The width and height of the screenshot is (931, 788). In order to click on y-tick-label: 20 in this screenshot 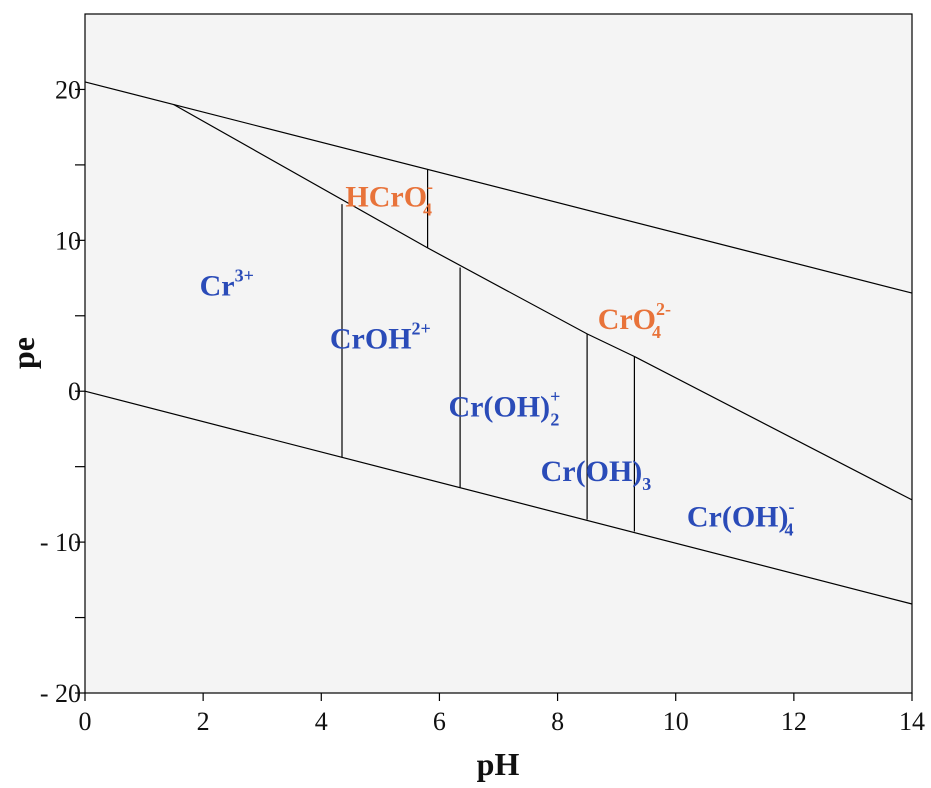, I will do `click(68, 89)`.